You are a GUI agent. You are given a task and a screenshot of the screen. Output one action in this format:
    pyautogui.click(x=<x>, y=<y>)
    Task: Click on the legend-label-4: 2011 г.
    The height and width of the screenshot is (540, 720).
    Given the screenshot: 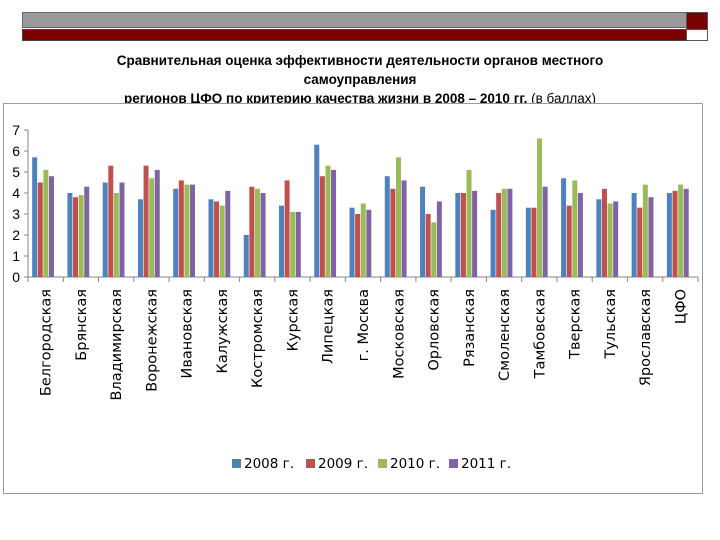 What is the action you would take?
    pyautogui.click(x=486, y=464)
    